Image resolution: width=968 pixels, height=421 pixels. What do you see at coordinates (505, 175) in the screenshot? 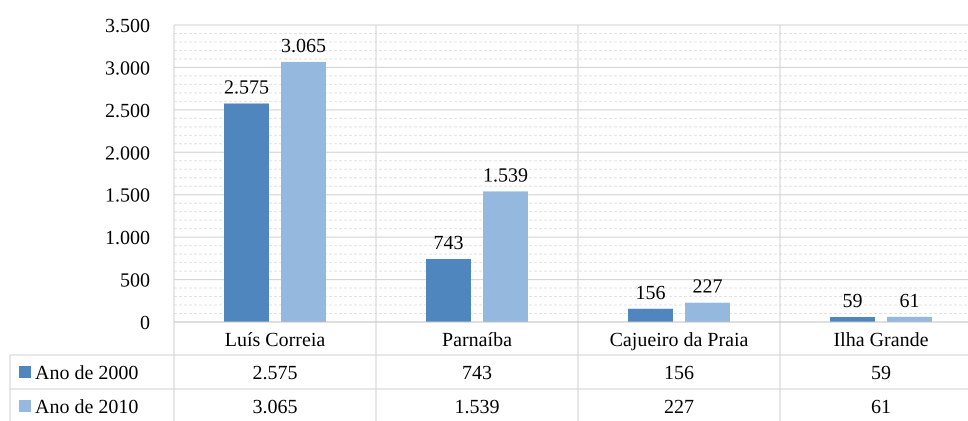
I see `text: 1.539` at bounding box center [505, 175].